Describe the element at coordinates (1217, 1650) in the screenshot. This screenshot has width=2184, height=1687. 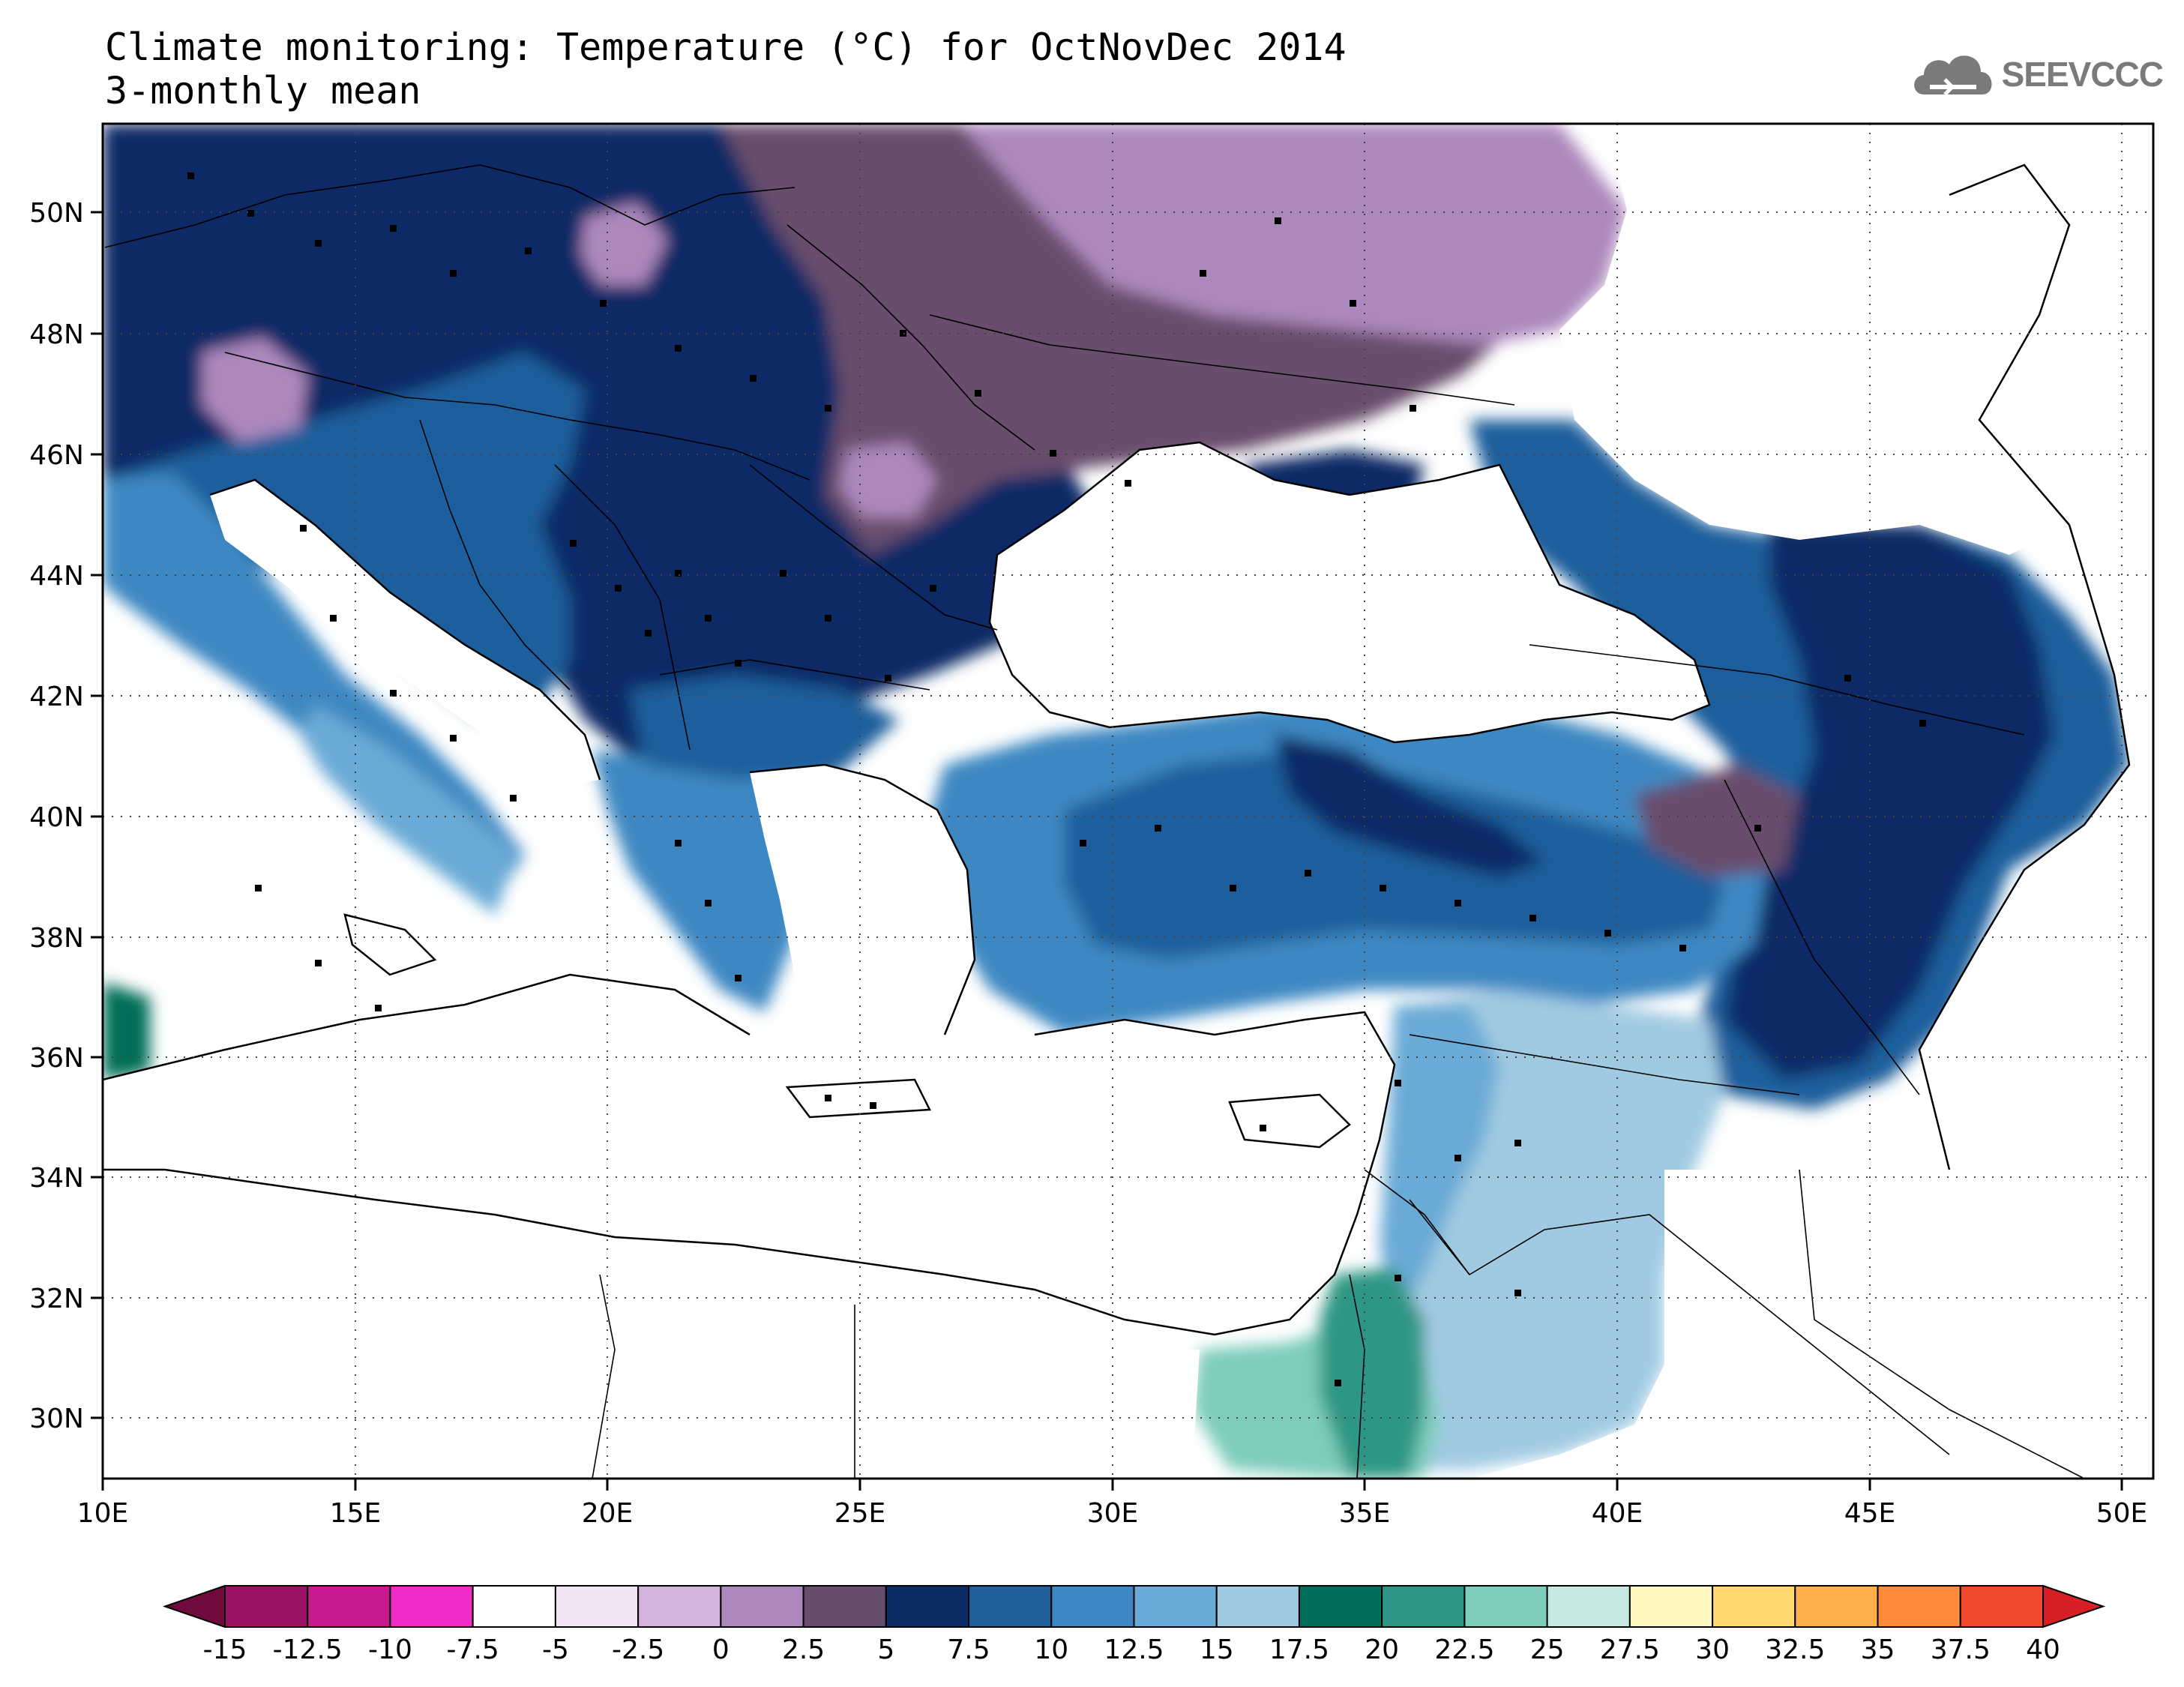
I see `colorbar-level-label: 15` at that location.